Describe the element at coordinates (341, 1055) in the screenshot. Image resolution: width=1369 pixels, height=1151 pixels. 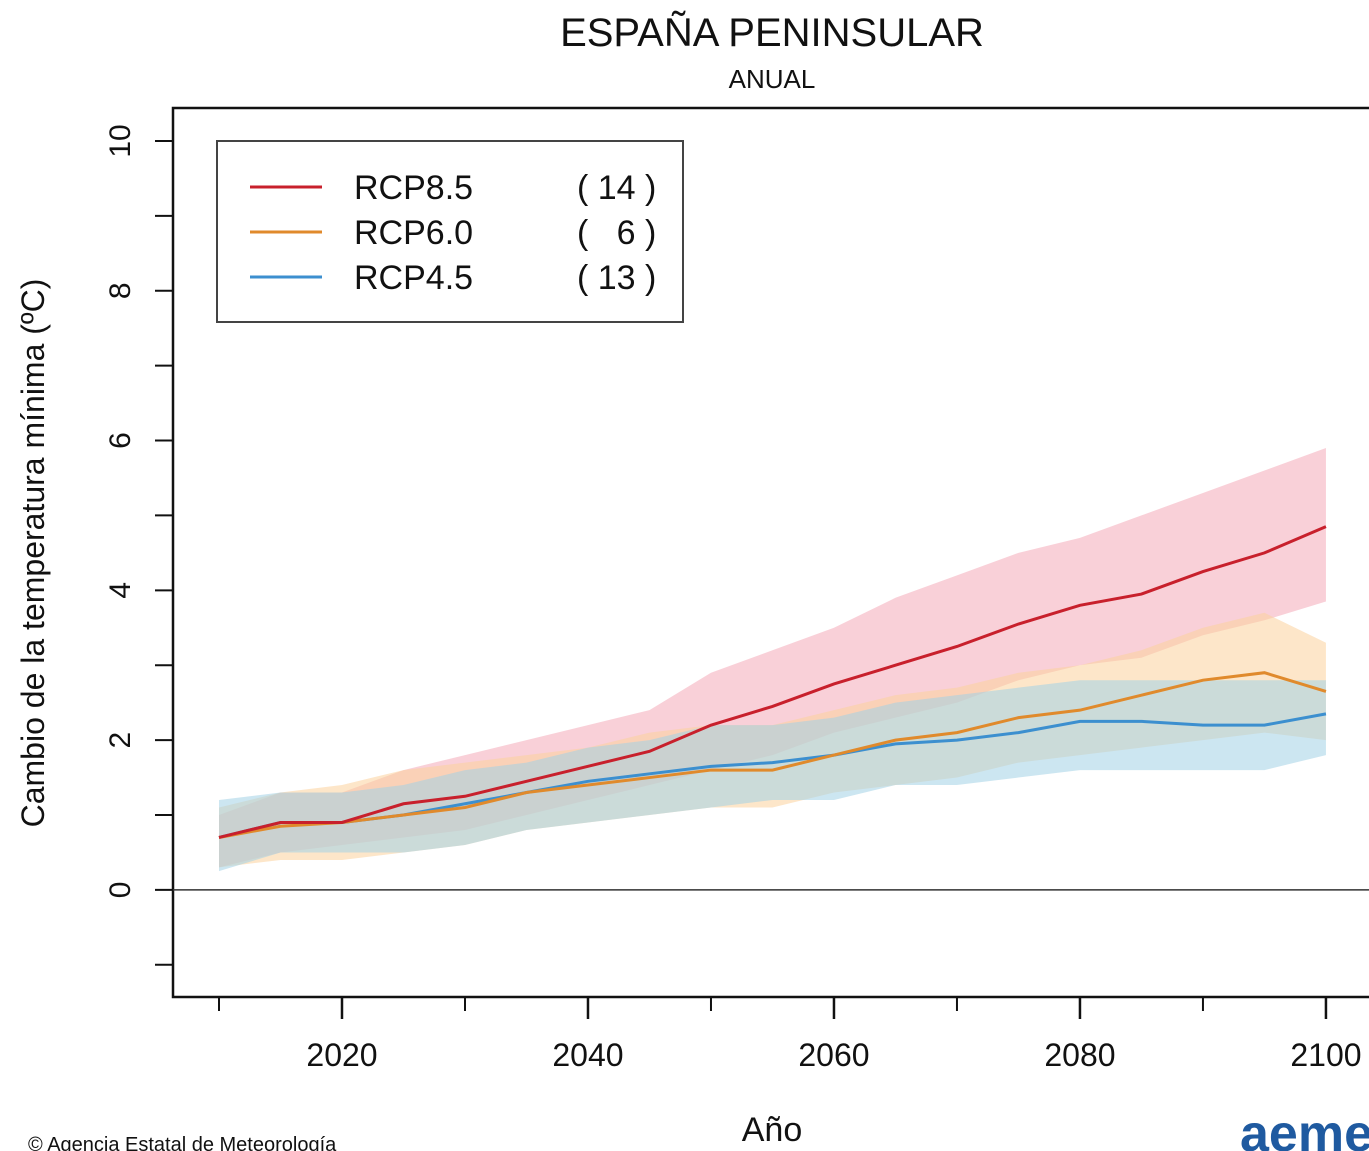
I see `x-tick-label: 2020` at that location.